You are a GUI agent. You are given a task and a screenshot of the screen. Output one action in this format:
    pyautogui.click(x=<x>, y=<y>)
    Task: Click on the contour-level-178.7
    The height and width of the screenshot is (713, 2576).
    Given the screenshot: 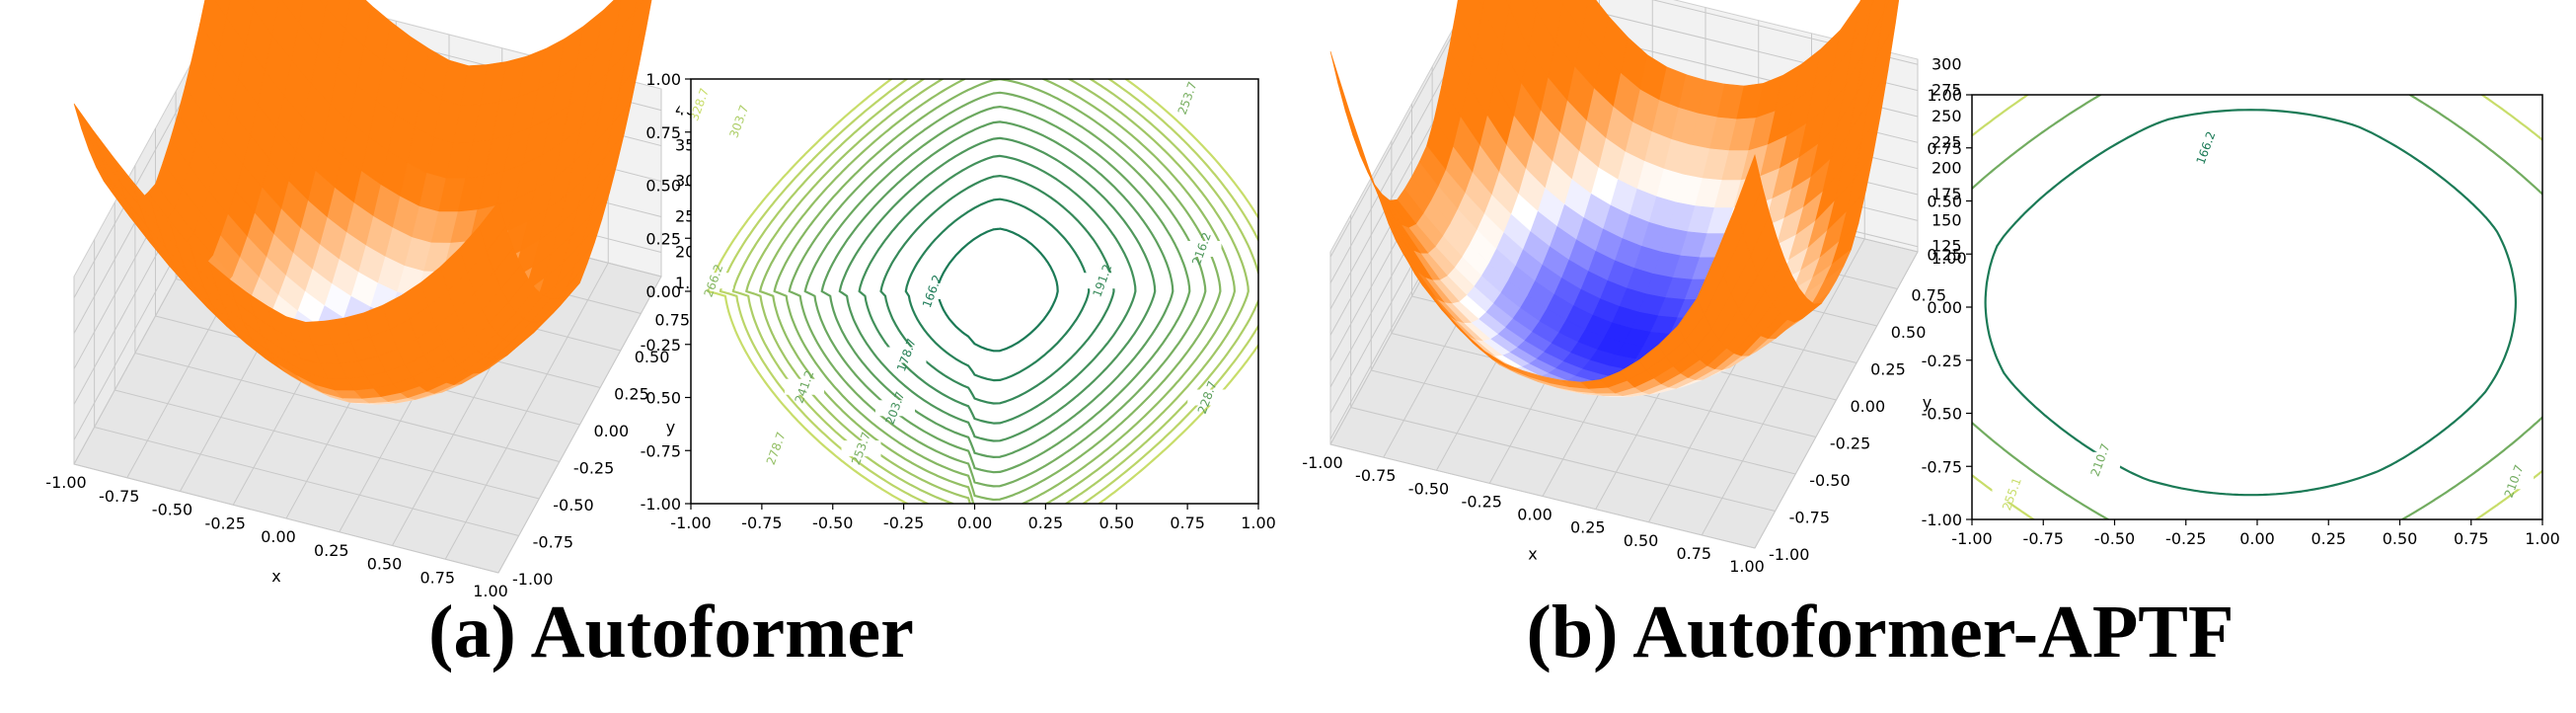 What is the action you would take?
    pyautogui.click(x=997, y=290)
    